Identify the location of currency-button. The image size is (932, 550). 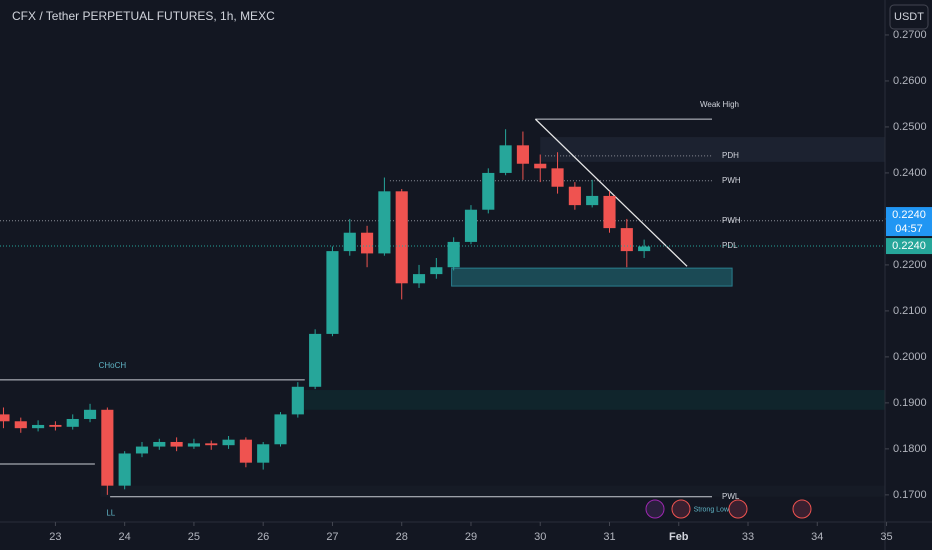
(909, 17).